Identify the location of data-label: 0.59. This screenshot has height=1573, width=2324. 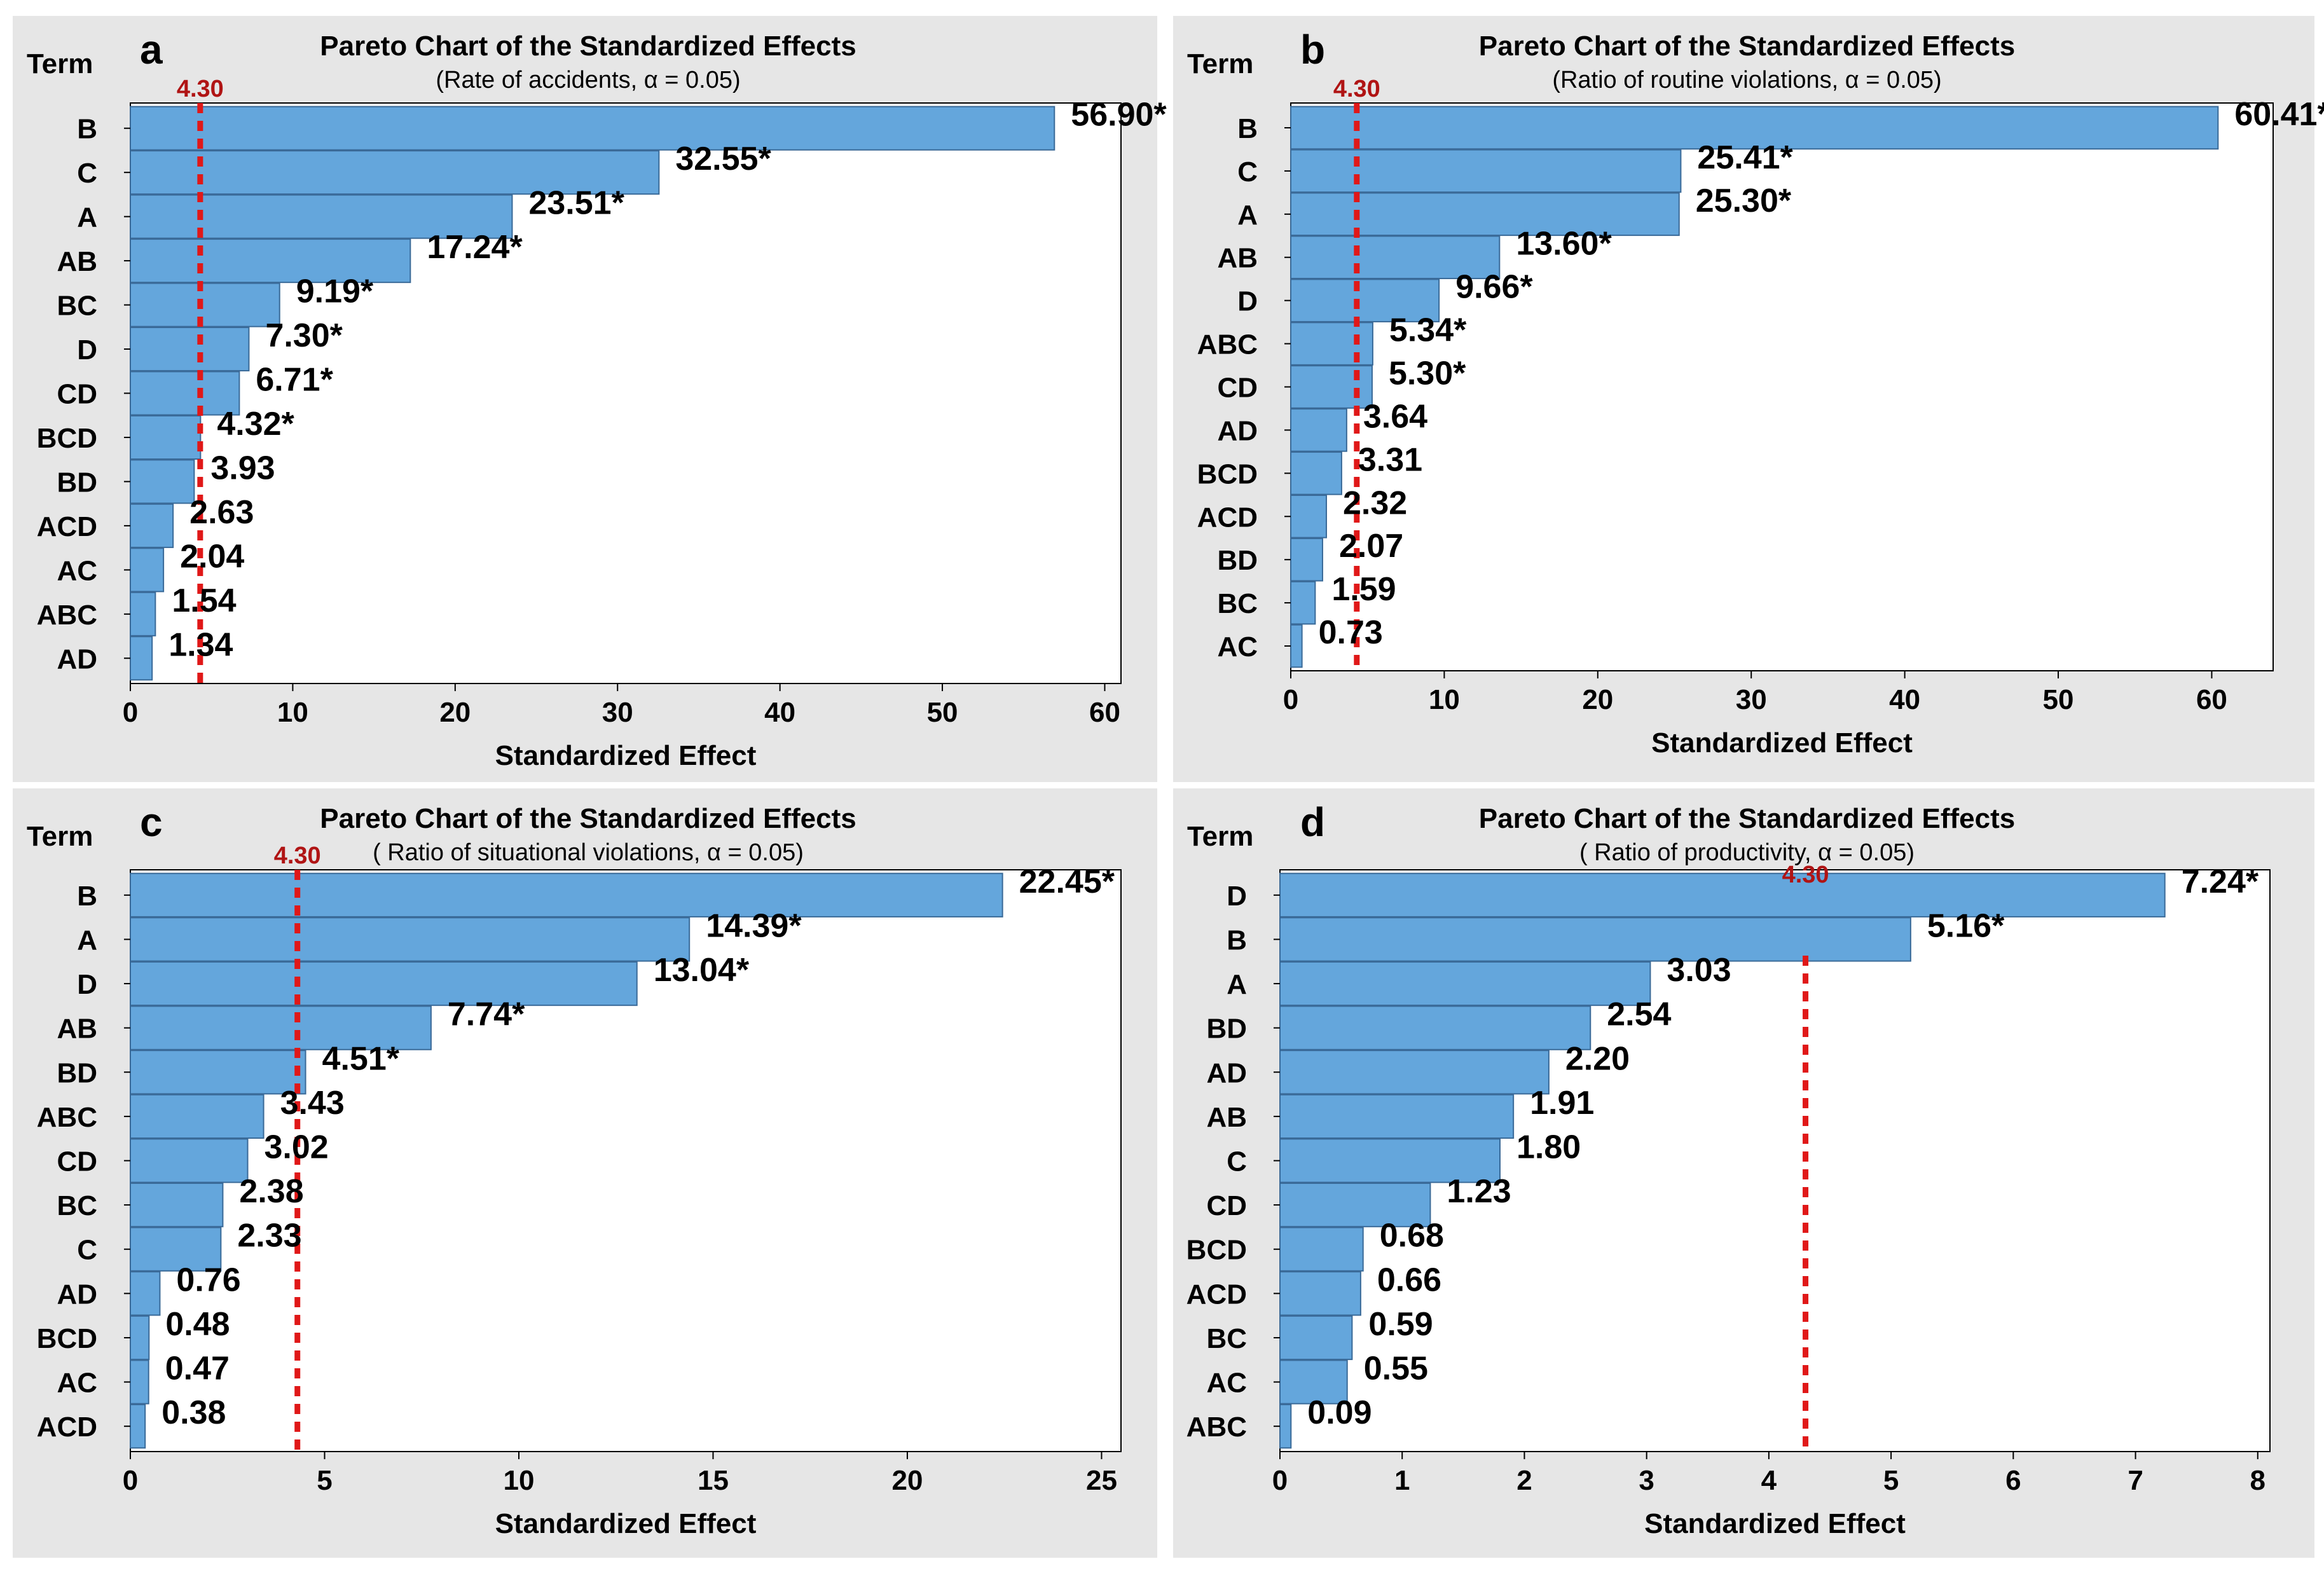
(1400, 1325).